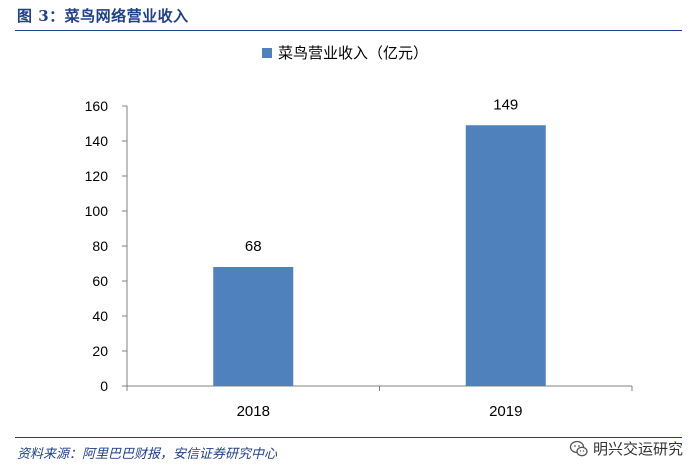  I want to click on y-tick-label: 40, so click(100, 316).